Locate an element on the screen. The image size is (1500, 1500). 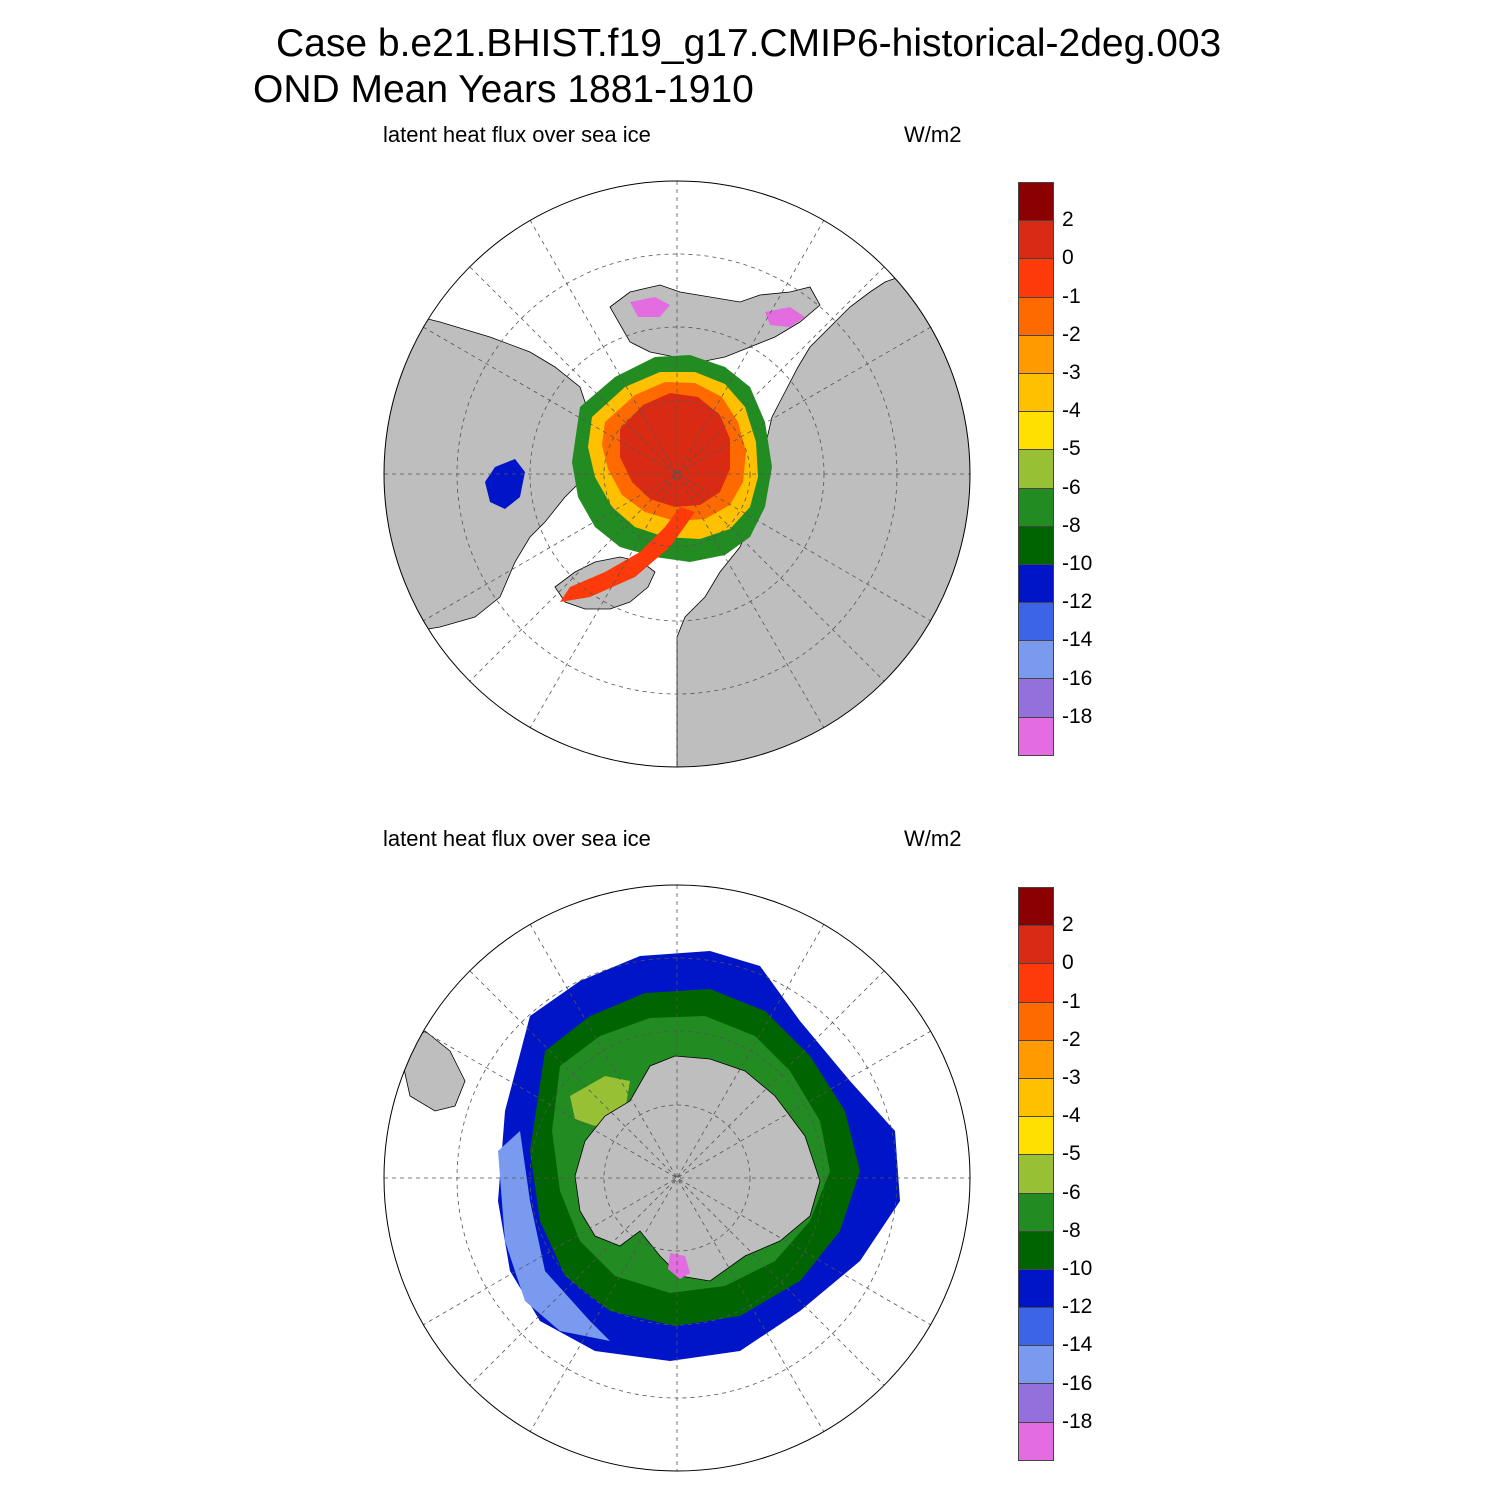
colorbar-panel2 is located at coordinates (1036, 1174).